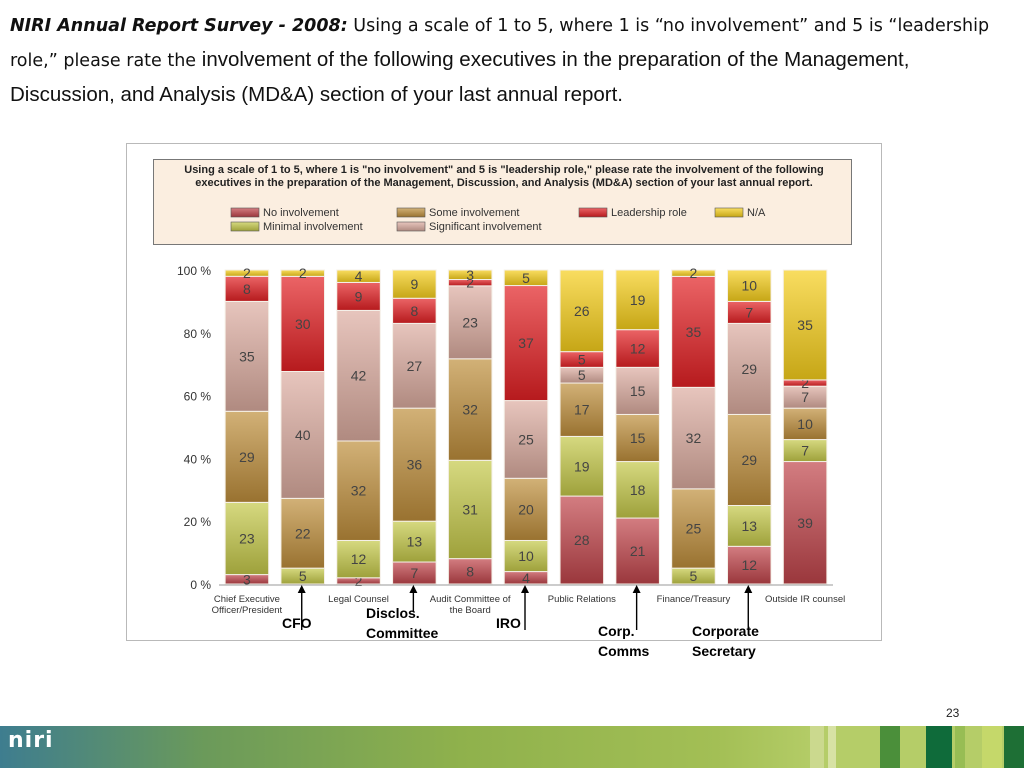 This screenshot has width=1024, height=768. What do you see at coordinates (359, 296) in the screenshot?
I see `data-label: 9` at bounding box center [359, 296].